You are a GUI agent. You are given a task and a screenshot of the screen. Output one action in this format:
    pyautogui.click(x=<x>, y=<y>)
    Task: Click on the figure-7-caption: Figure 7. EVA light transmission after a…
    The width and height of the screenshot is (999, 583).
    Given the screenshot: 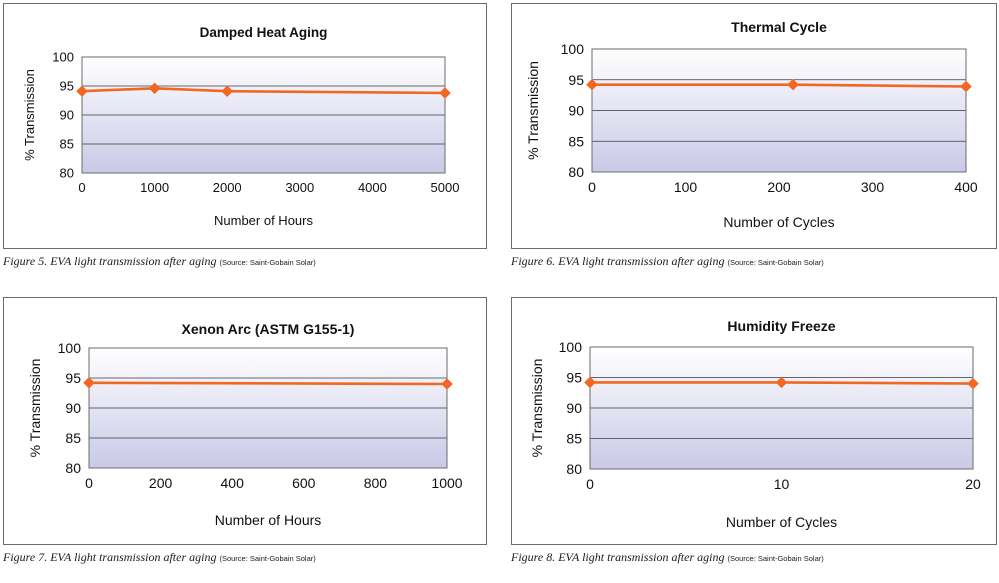 What is the action you would take?
    pyautogui.click(x=159, y=557)
    